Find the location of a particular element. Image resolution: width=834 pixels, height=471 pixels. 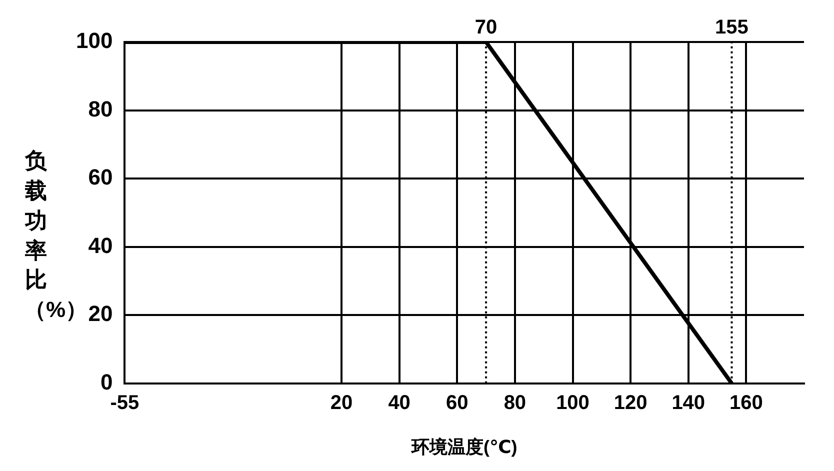

x-tick-label: -55 is located at coordinates (125, 403).